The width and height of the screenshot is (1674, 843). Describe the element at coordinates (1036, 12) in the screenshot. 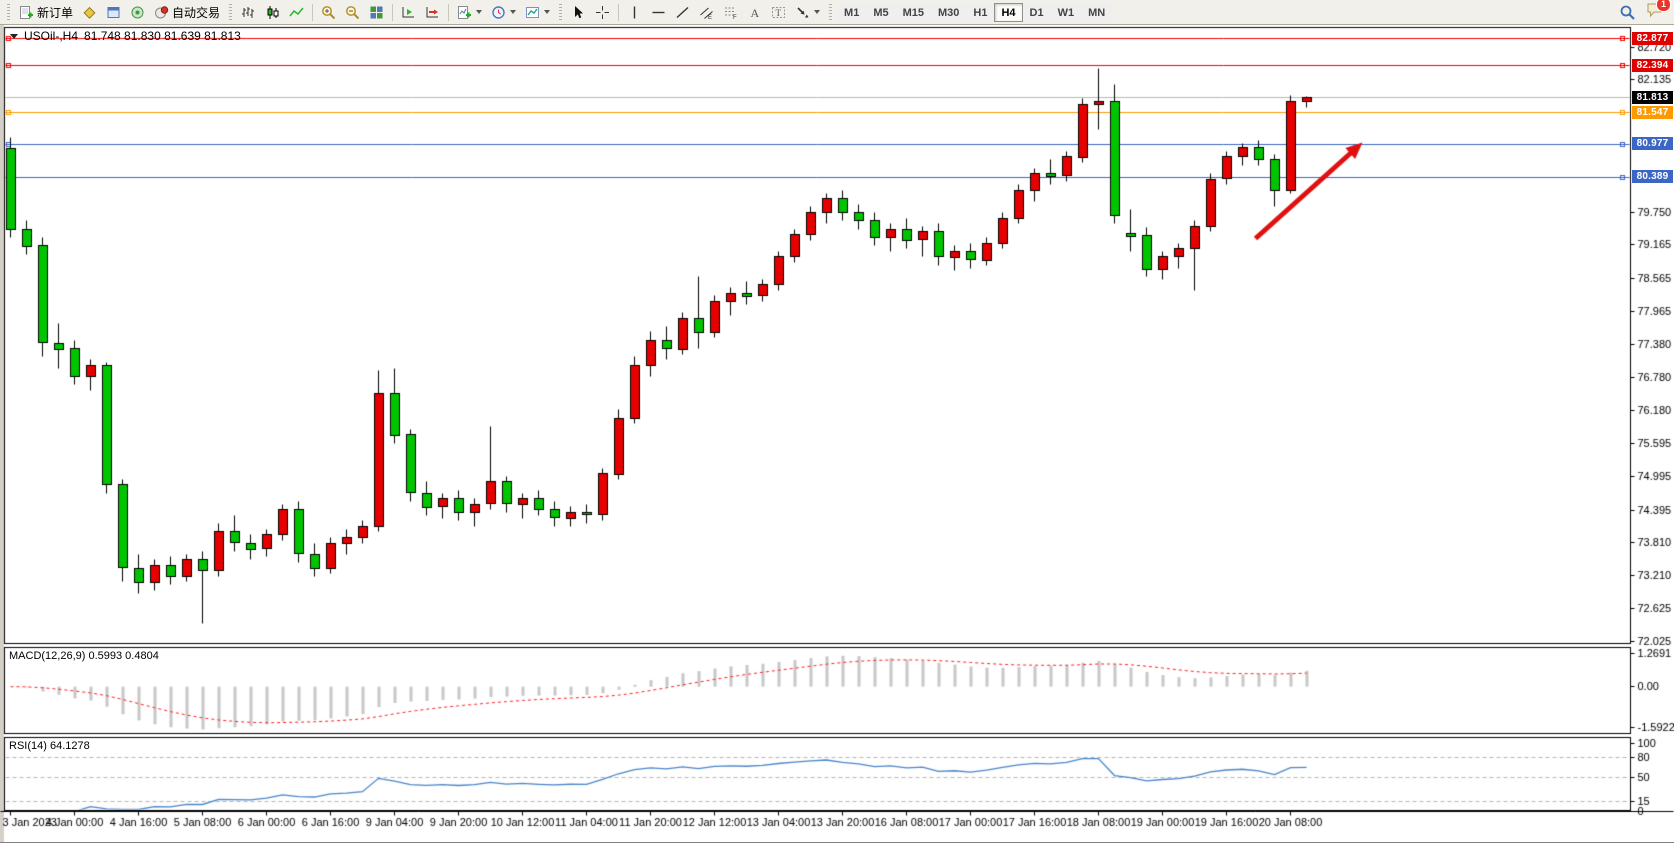

I see `tf-button-d1: D1` at that location.